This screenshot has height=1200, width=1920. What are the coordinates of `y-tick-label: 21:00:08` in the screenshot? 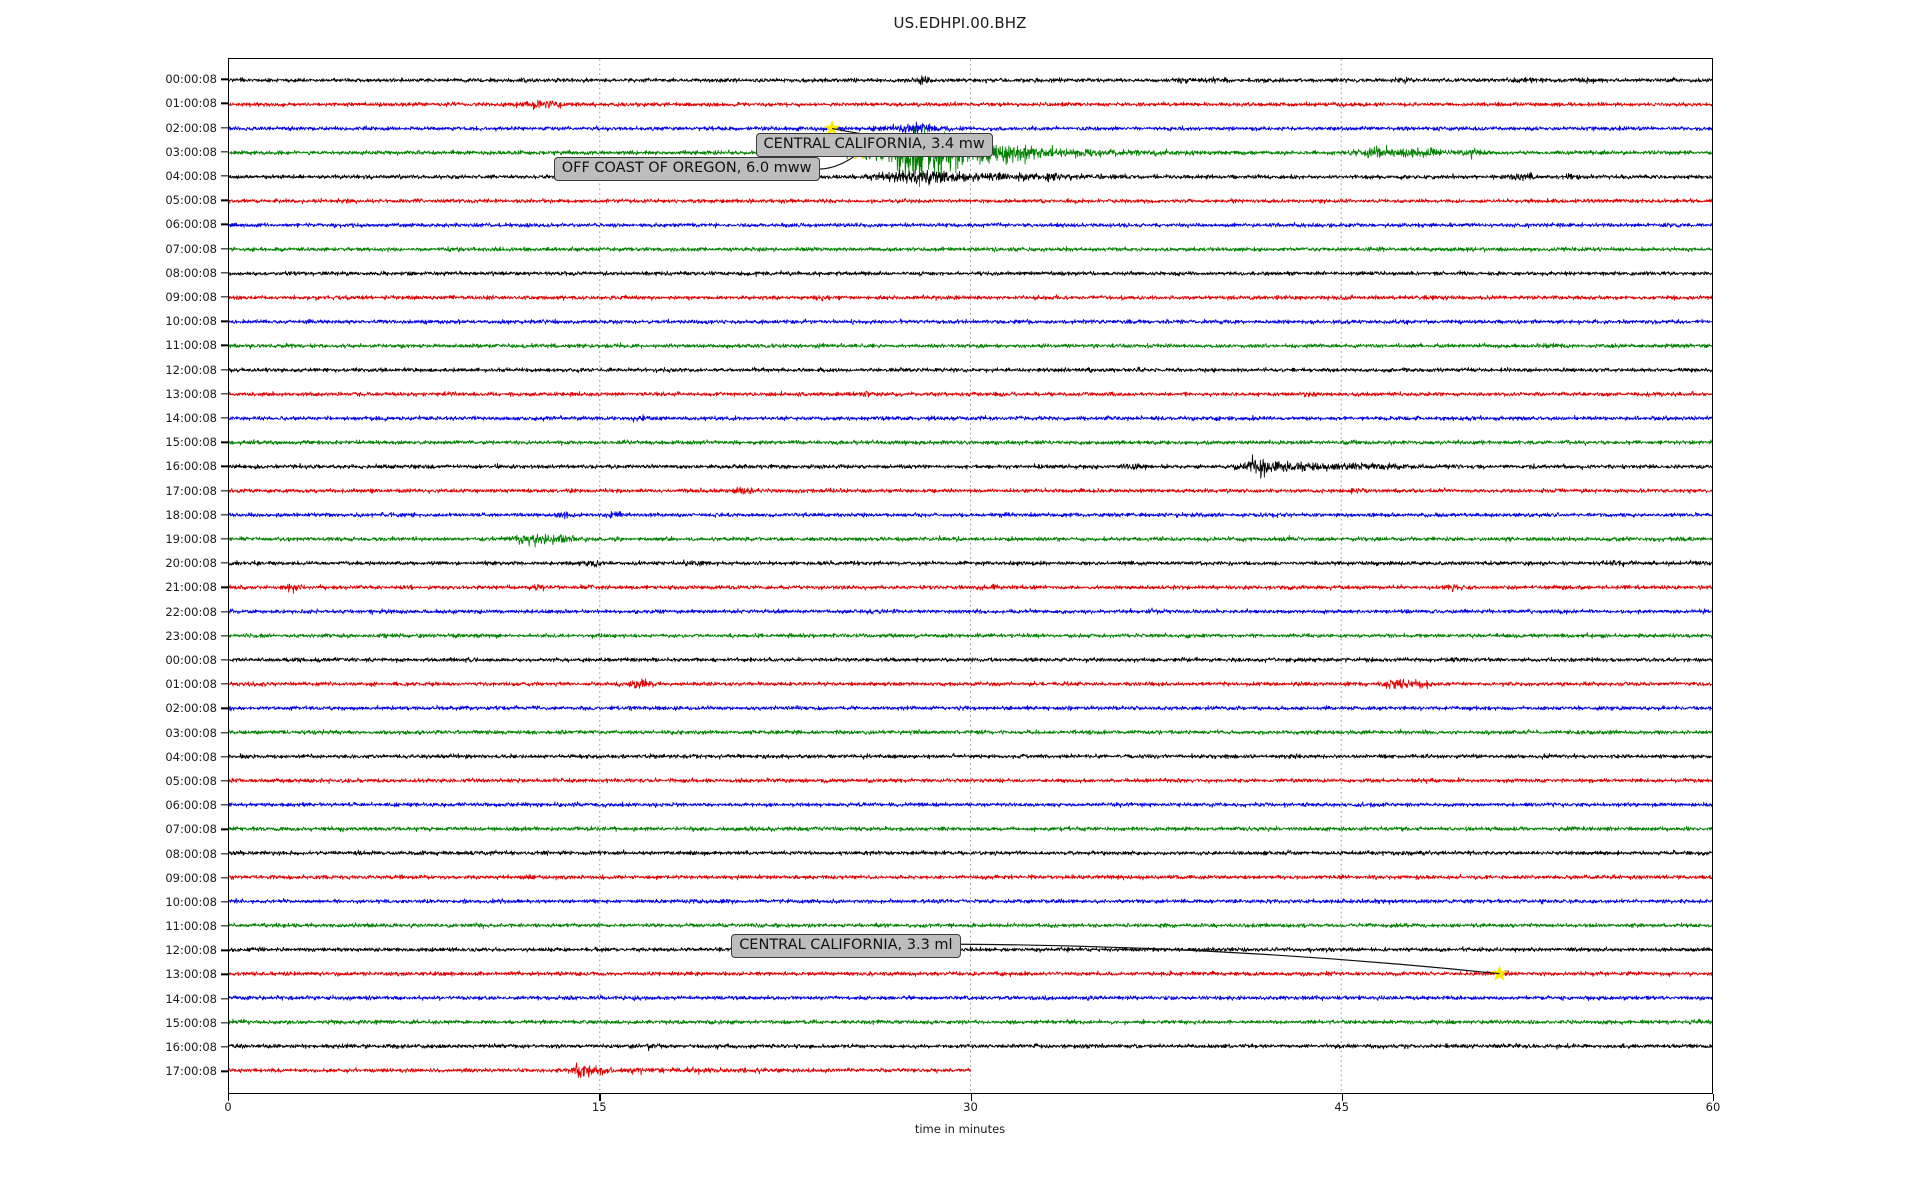 It's located at (191, 587).